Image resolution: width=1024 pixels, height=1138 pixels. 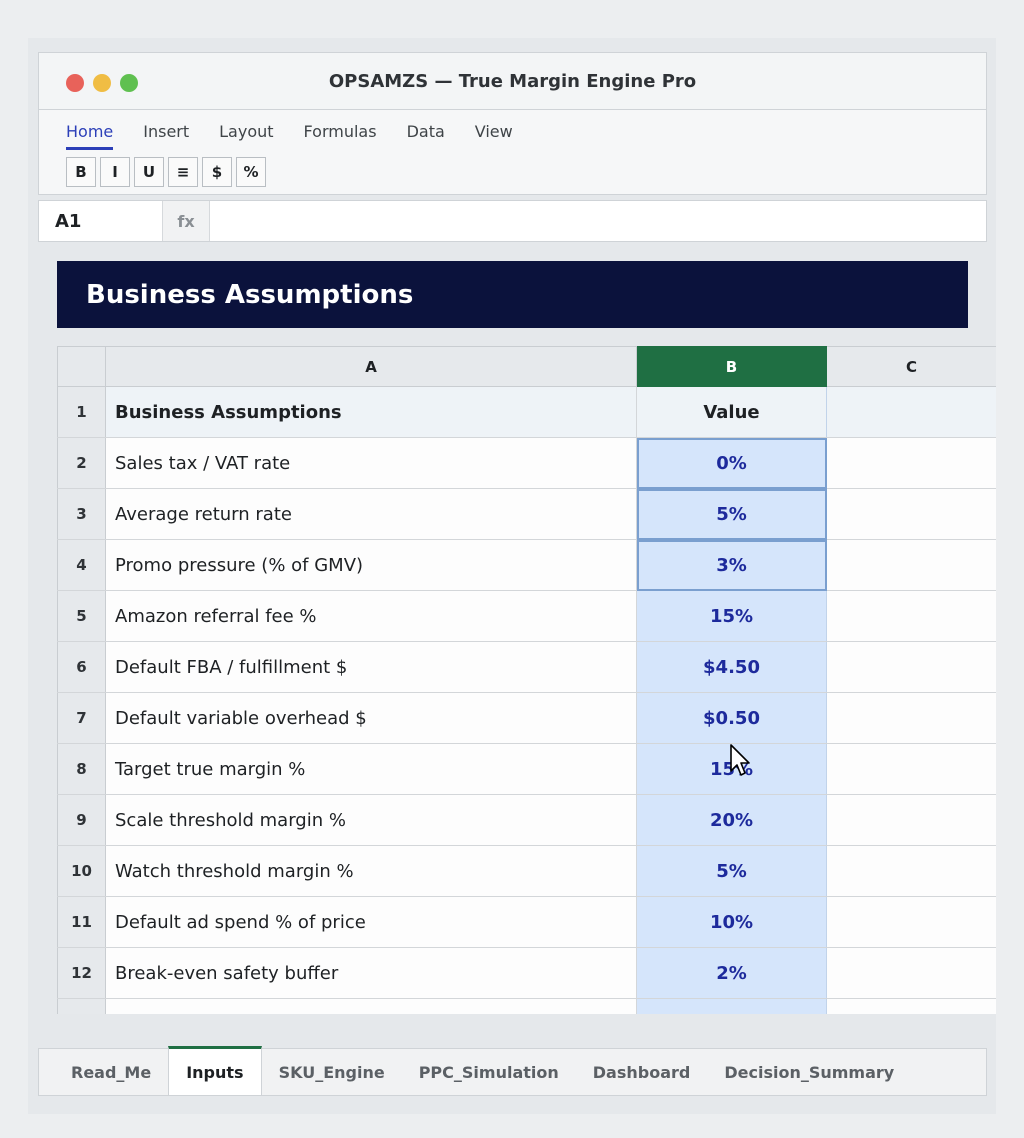 I want to click on cell-b9: 20%, so click(x=731, y=820).